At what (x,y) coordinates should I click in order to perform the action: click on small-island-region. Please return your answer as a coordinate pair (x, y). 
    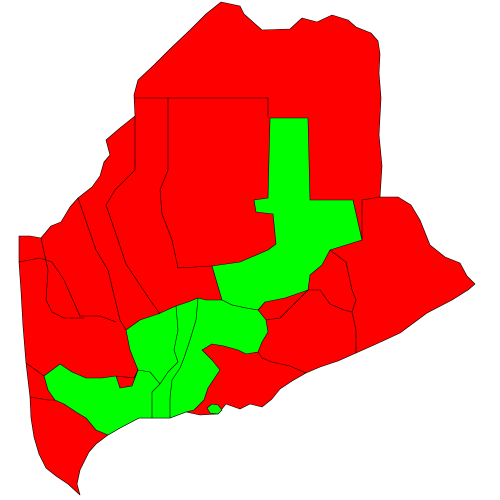
    Looking at the image, I should click on (214, 409).